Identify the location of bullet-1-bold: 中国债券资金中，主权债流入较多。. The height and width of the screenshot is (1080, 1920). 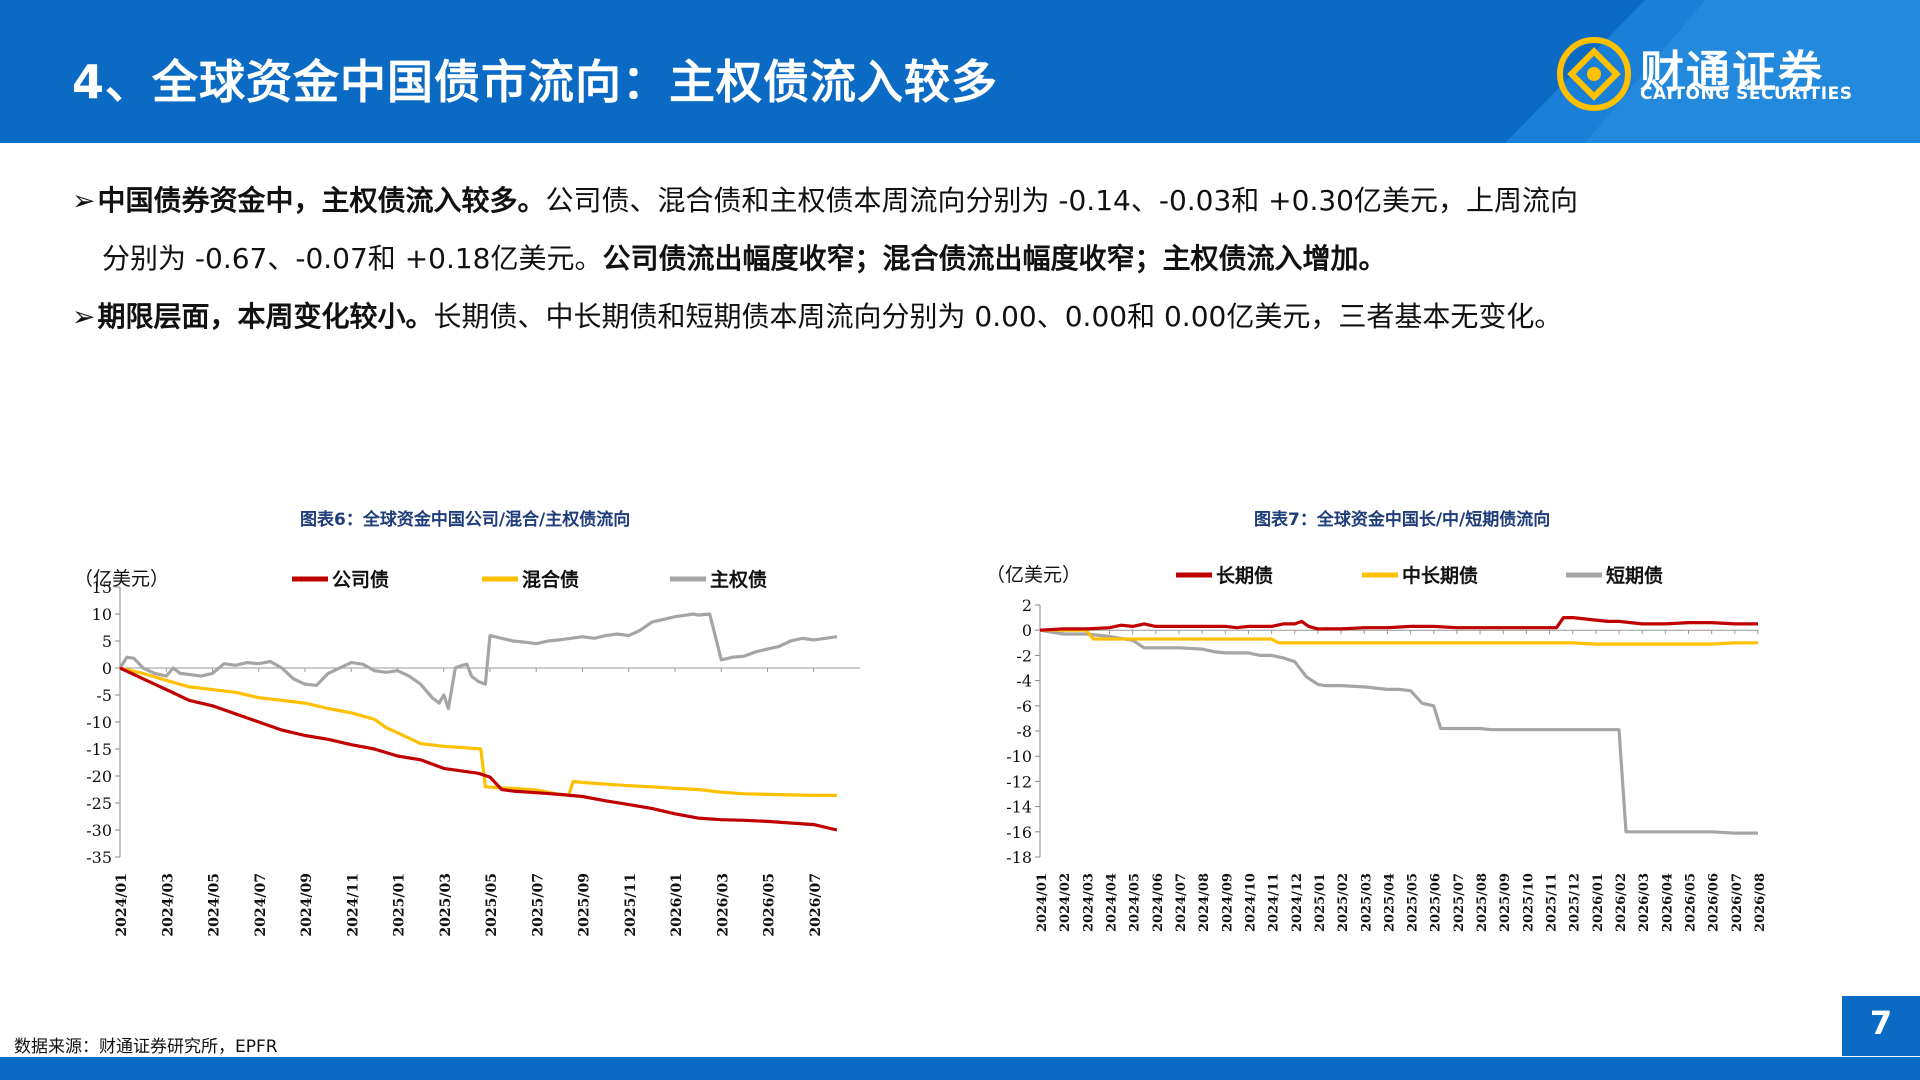
(321, 200).